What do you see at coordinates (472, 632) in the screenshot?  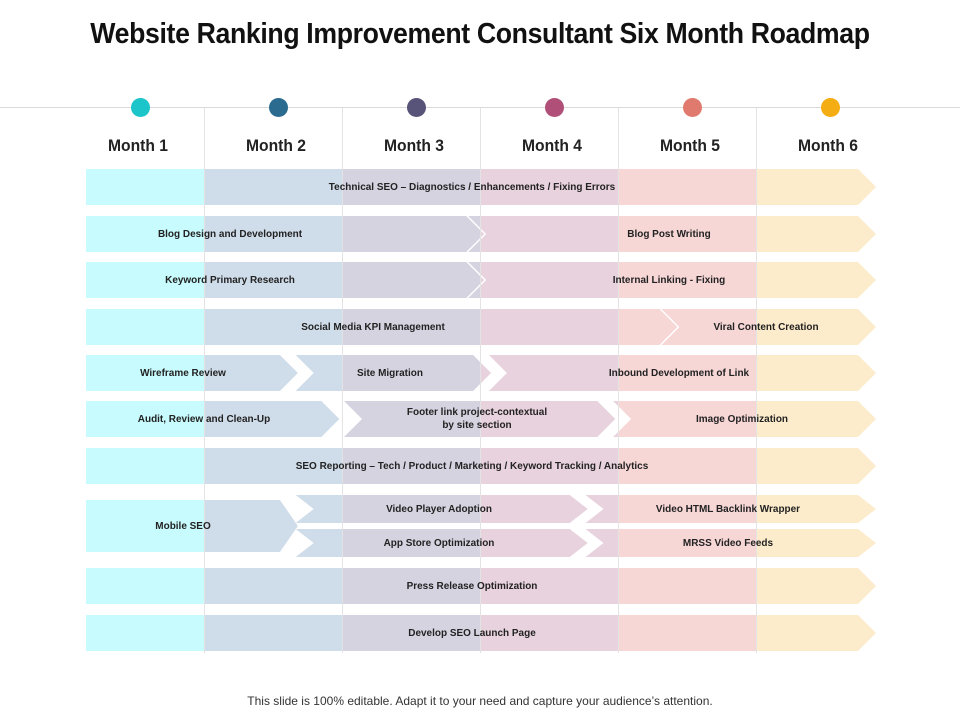 I see `task-label: Develop SEO Launch Page` at bounding box center [472, 632].